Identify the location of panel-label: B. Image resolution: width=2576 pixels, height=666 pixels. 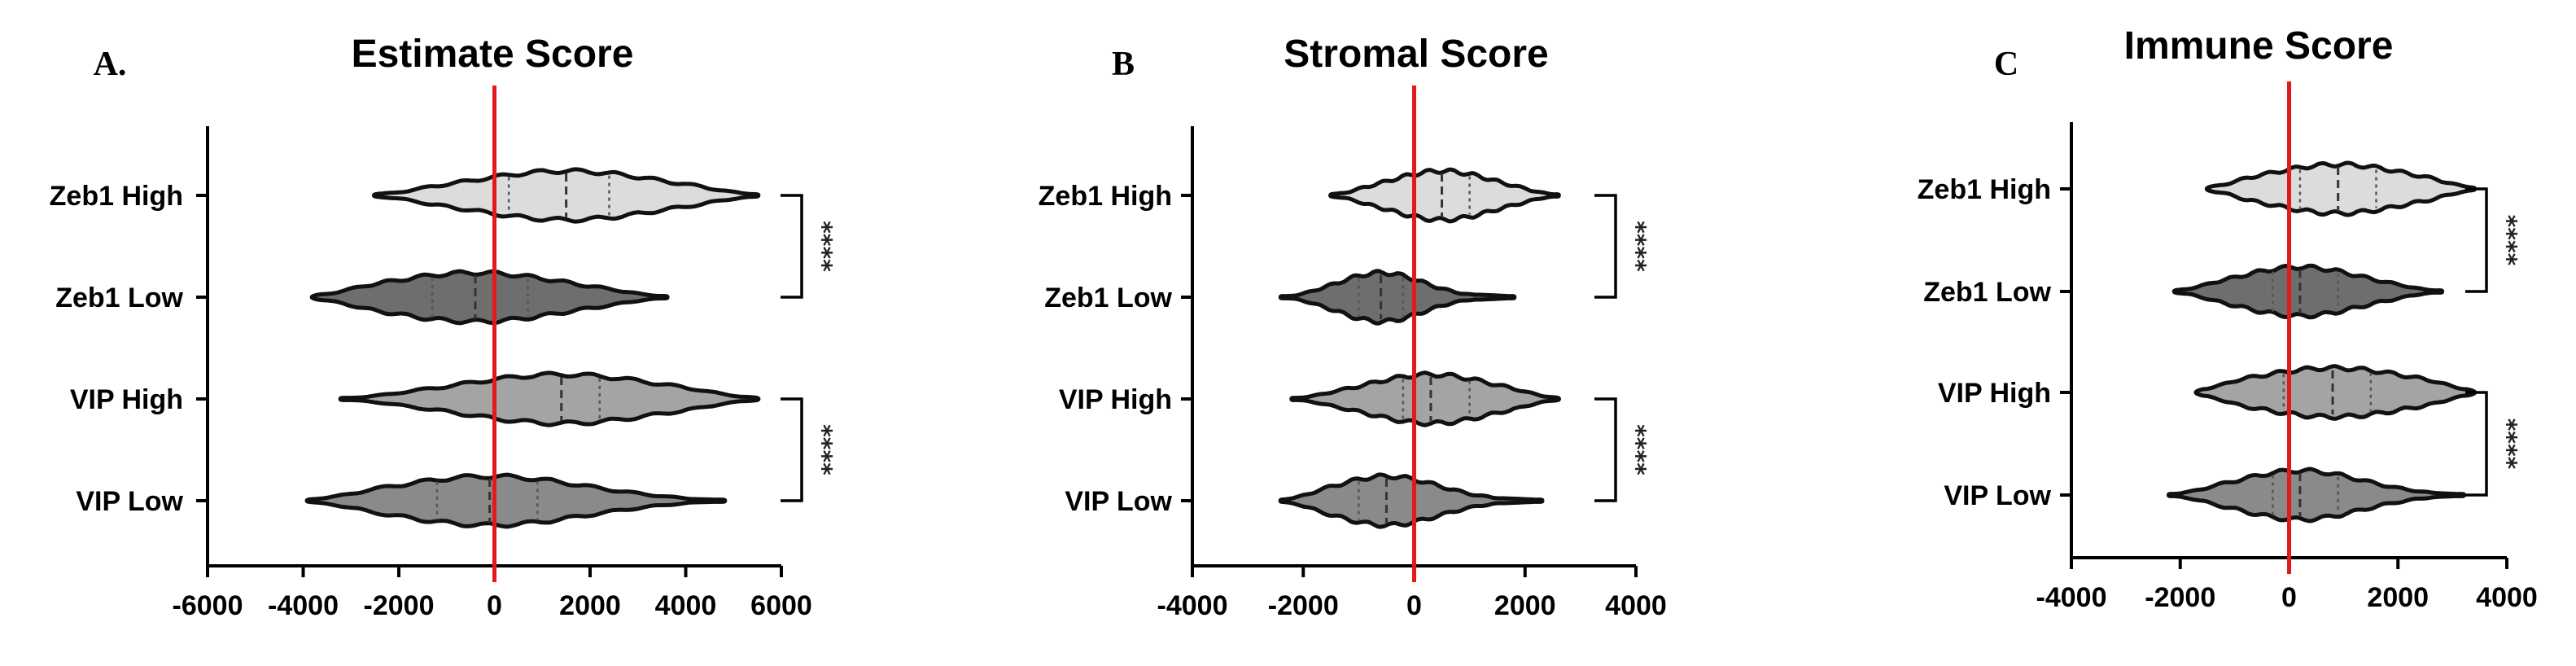
(1123, 64).